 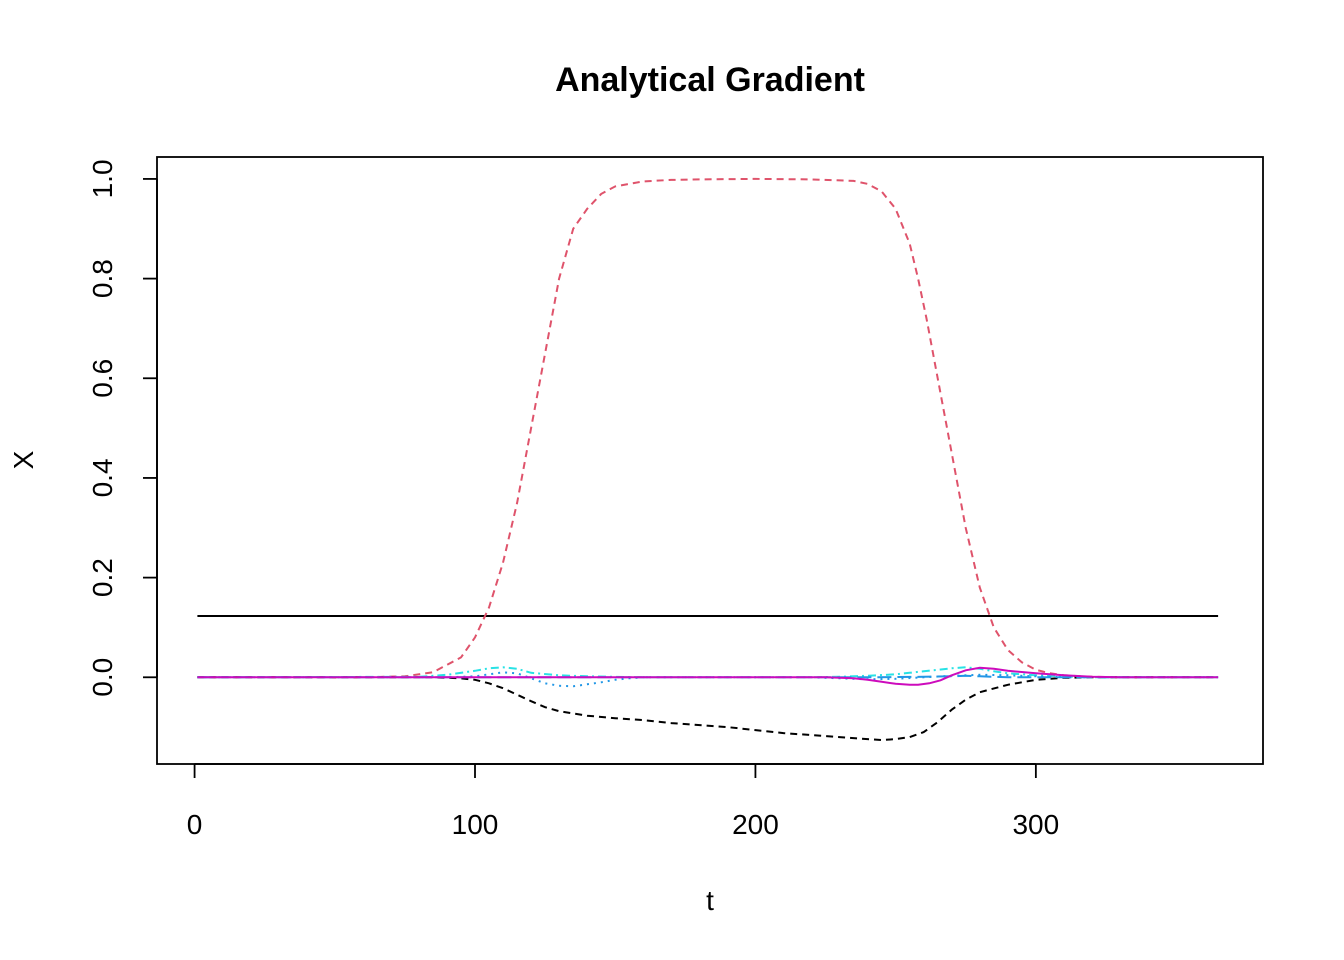 I want to click on y-tick-label: 1.0, so click(x=102, y=178).